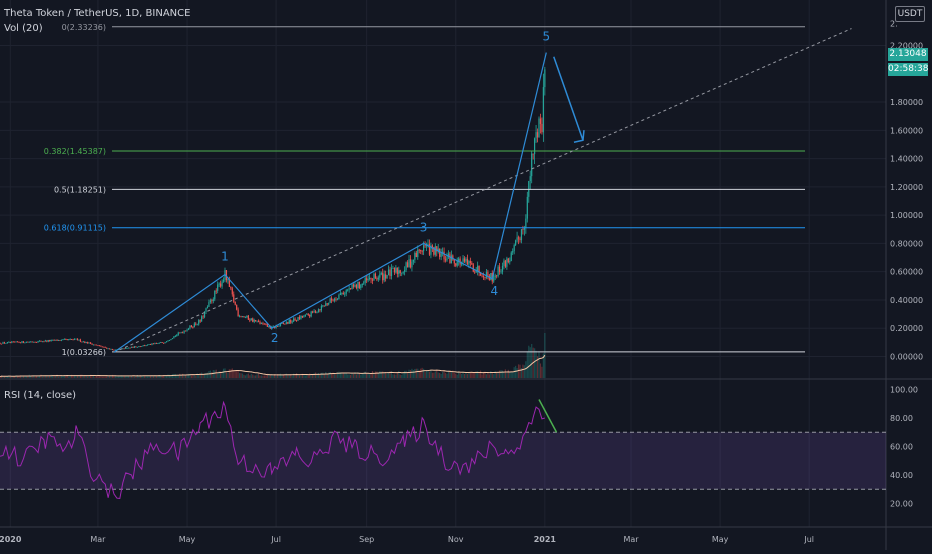  I want to click on projection-arrow, so click(568, 98).